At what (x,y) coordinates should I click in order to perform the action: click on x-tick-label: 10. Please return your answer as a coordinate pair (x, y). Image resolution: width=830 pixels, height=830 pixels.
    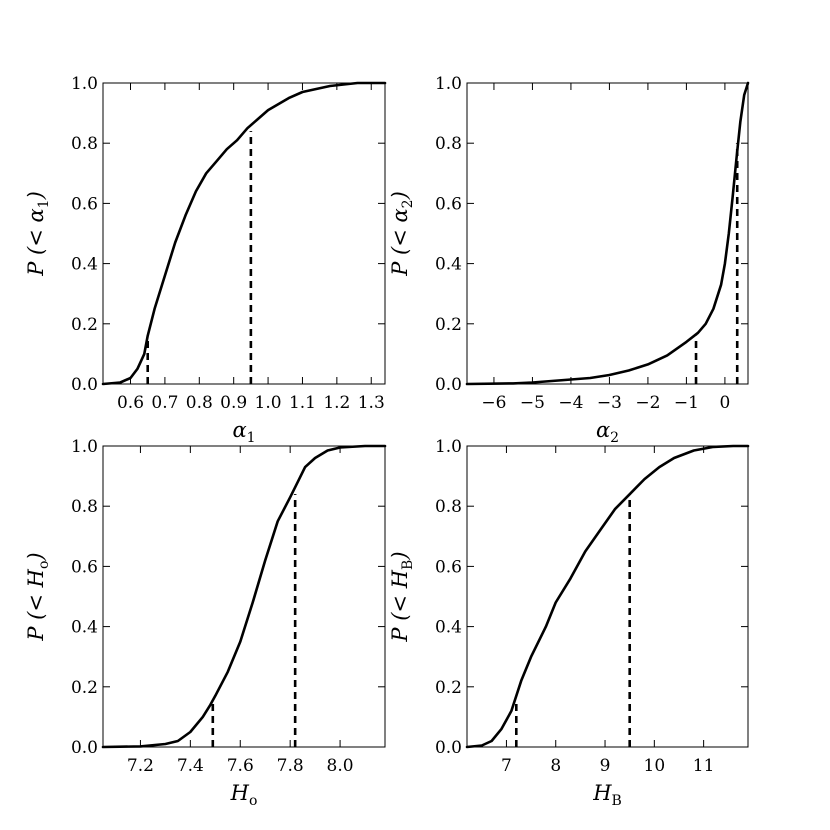
    Looking at the image, I should click on (655, 766).